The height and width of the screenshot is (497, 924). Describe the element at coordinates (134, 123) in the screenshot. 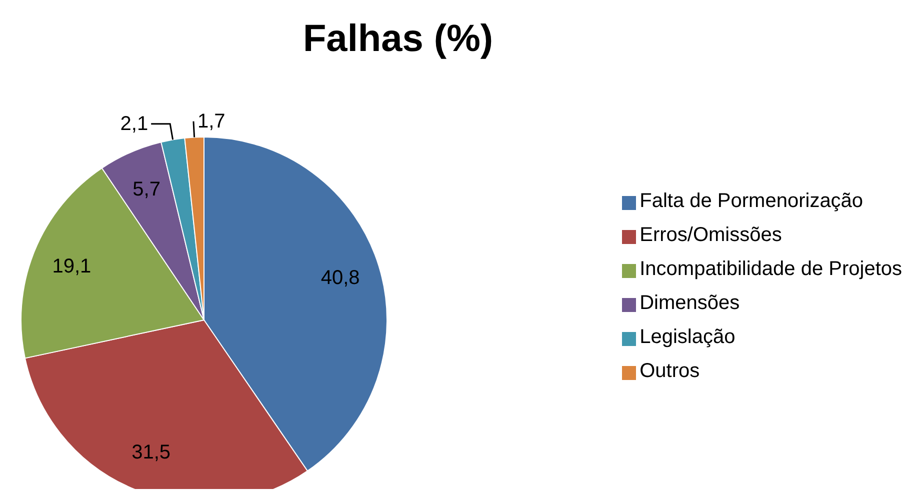

I see `data-label: 2,1` at that location.